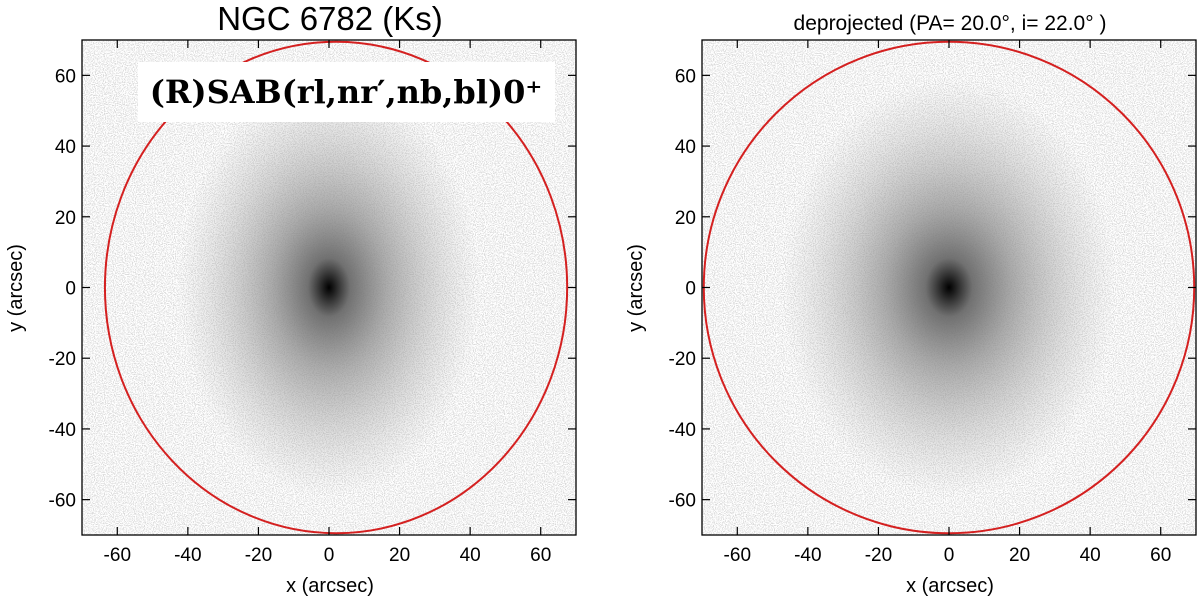 The width and height of the screenshot is (1200, 600). What do you see at coordinates (330, 586) in the screenshot?
I see `left-x-axis-label: x (arcsec)` at bounding box center [330, 586].